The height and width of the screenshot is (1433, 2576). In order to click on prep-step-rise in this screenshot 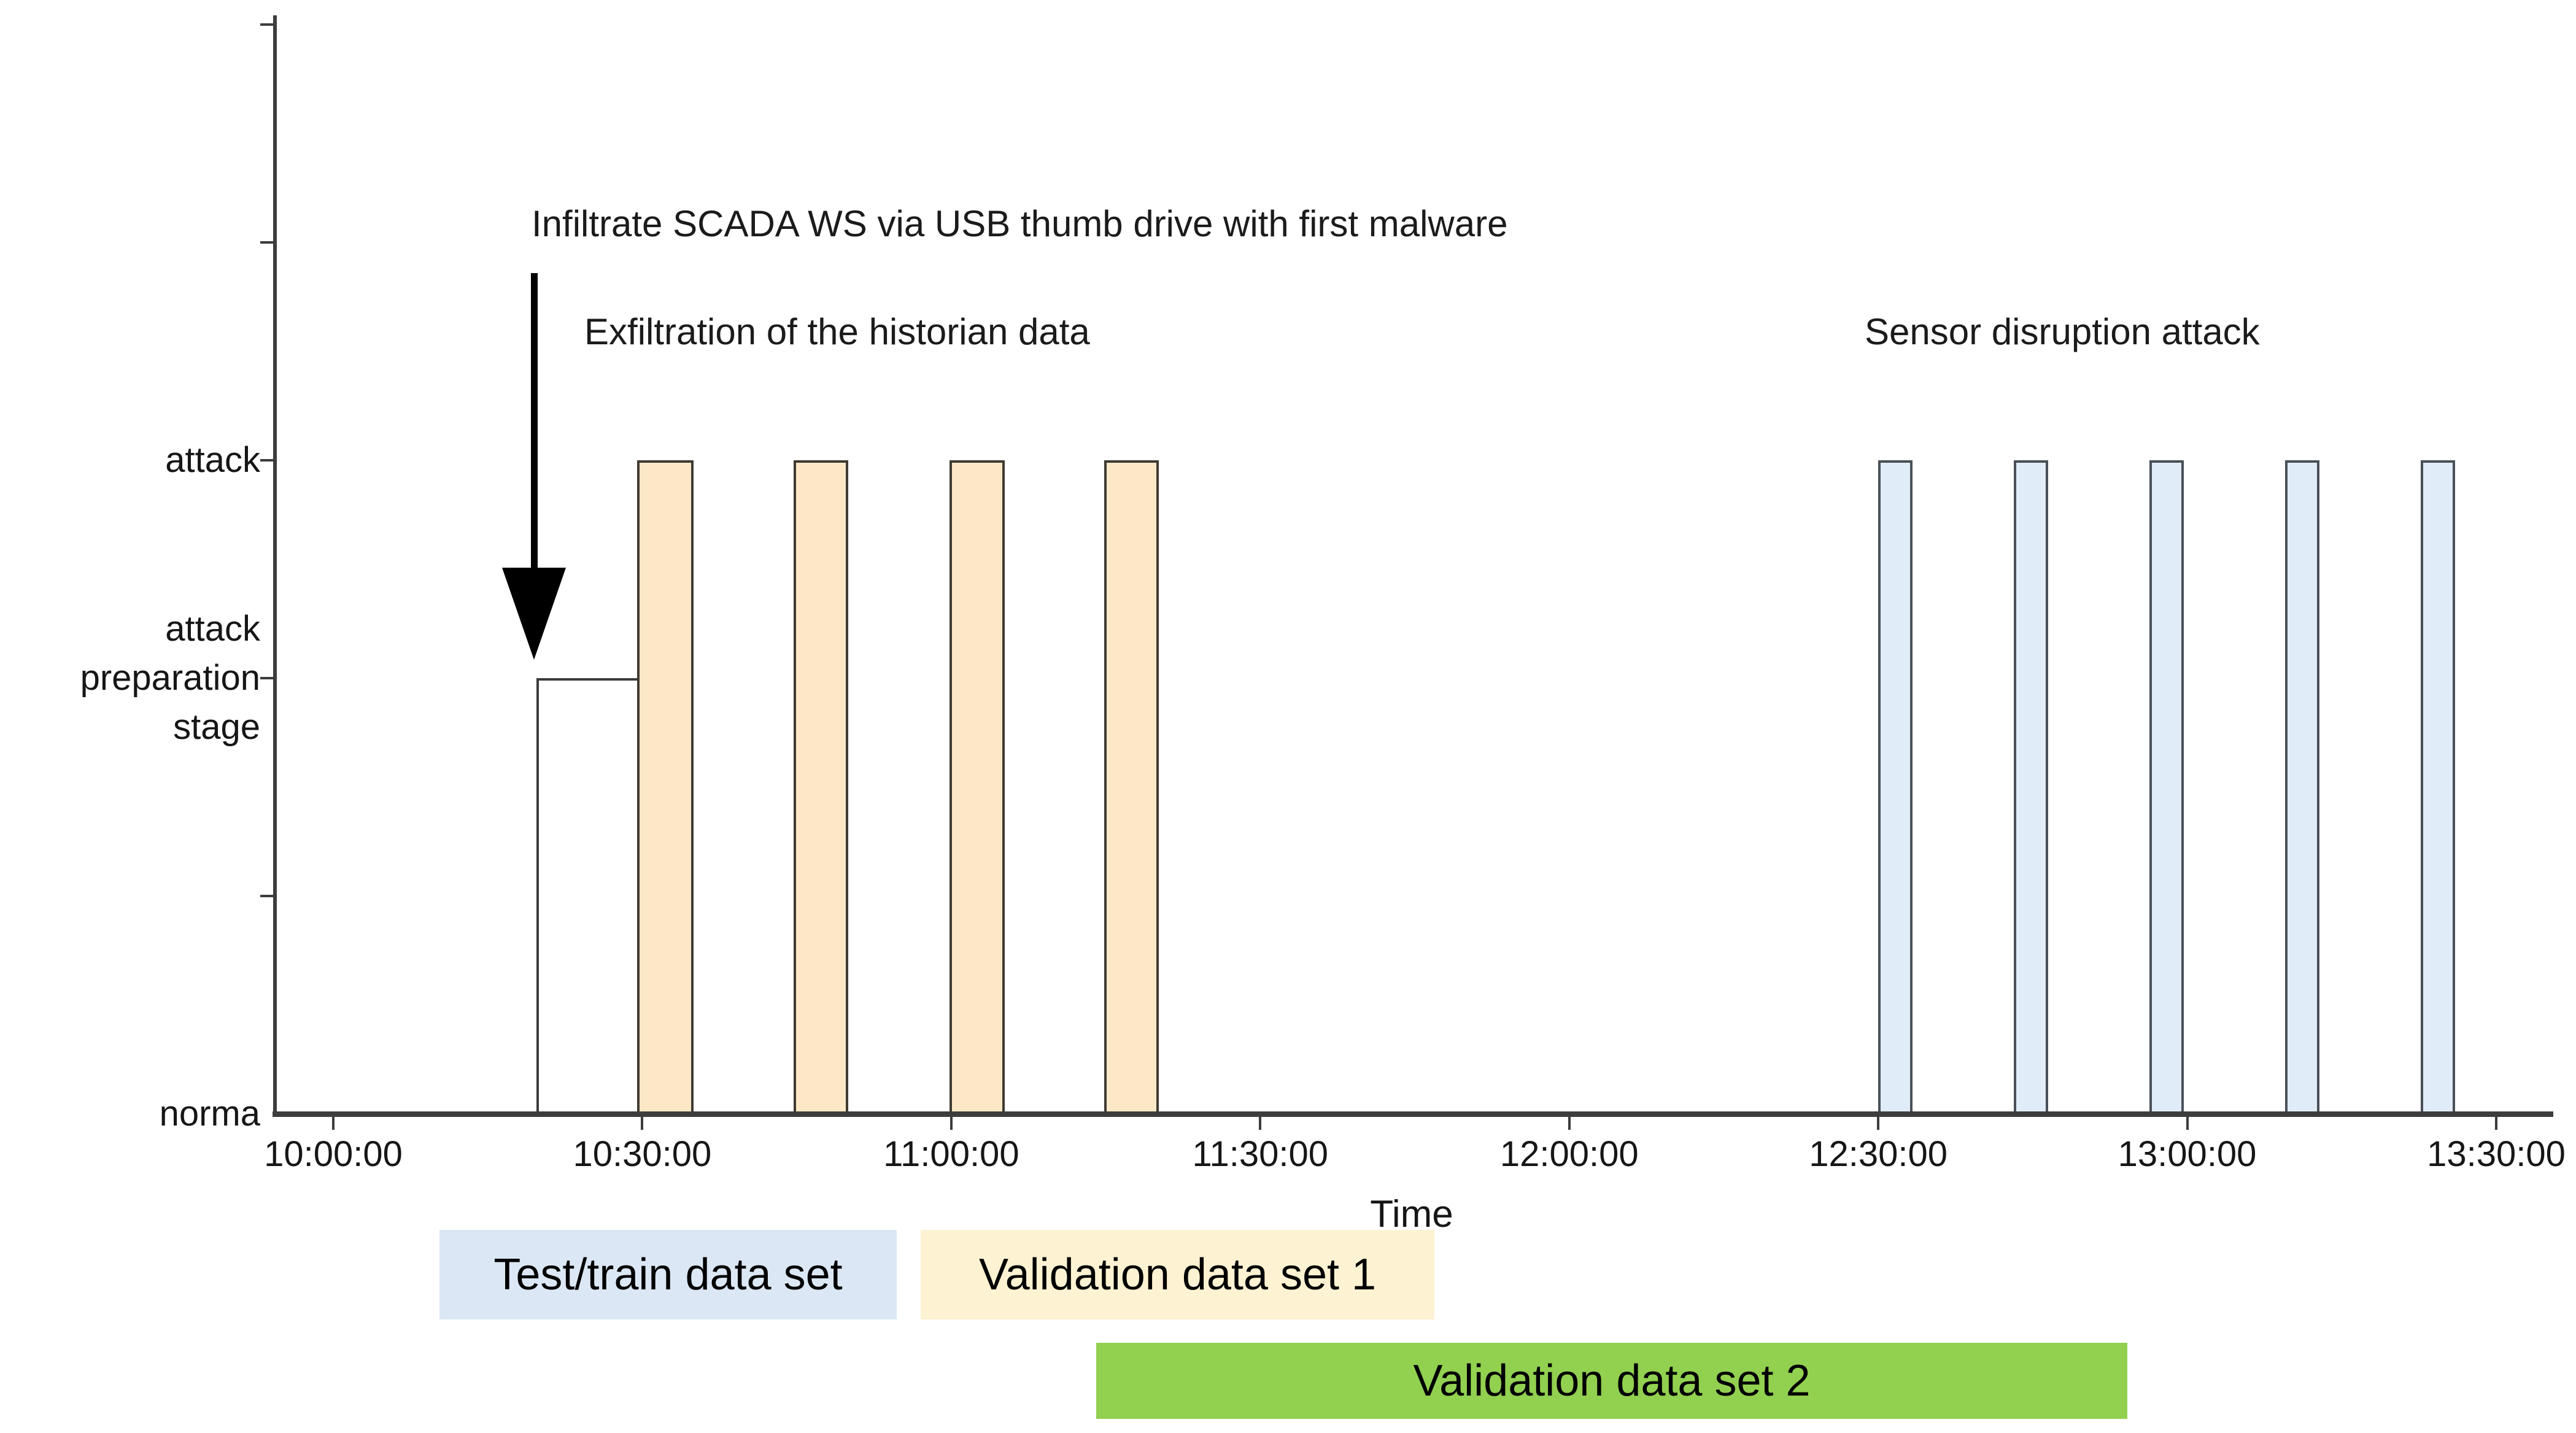, I will do `click(538, 896)`.